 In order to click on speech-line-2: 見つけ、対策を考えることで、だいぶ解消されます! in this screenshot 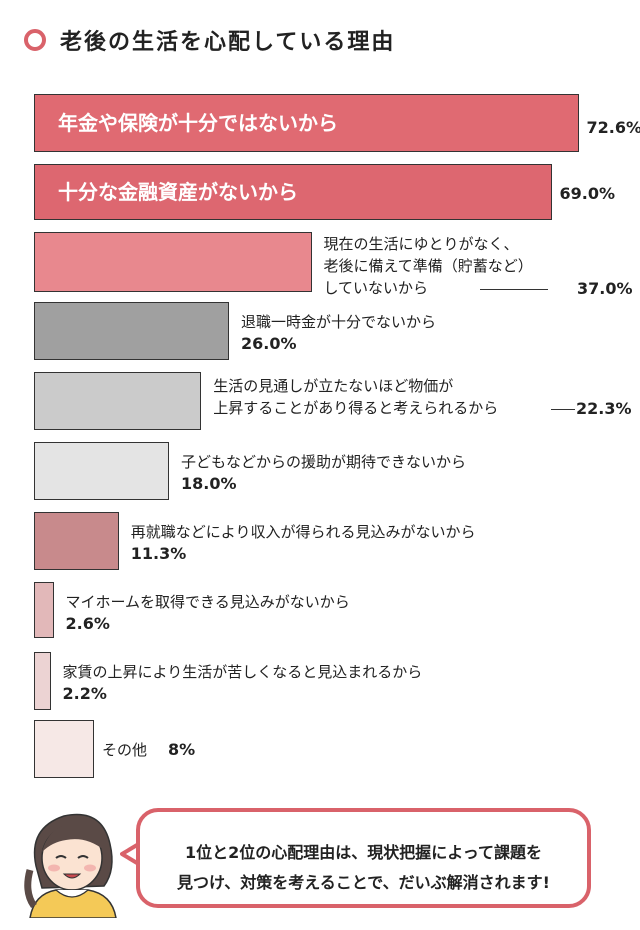, I will do `click(363, 882)`.